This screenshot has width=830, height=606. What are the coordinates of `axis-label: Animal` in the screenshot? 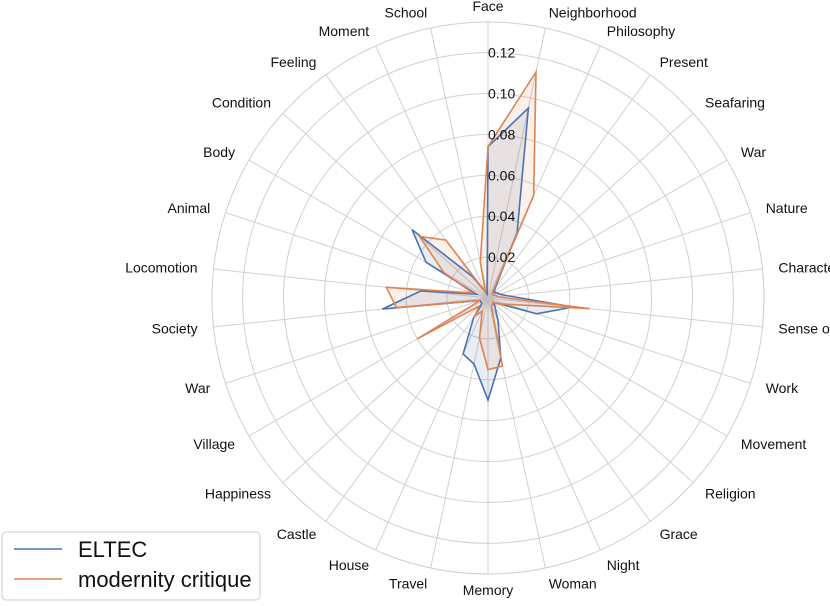 It's located at (189, 208).